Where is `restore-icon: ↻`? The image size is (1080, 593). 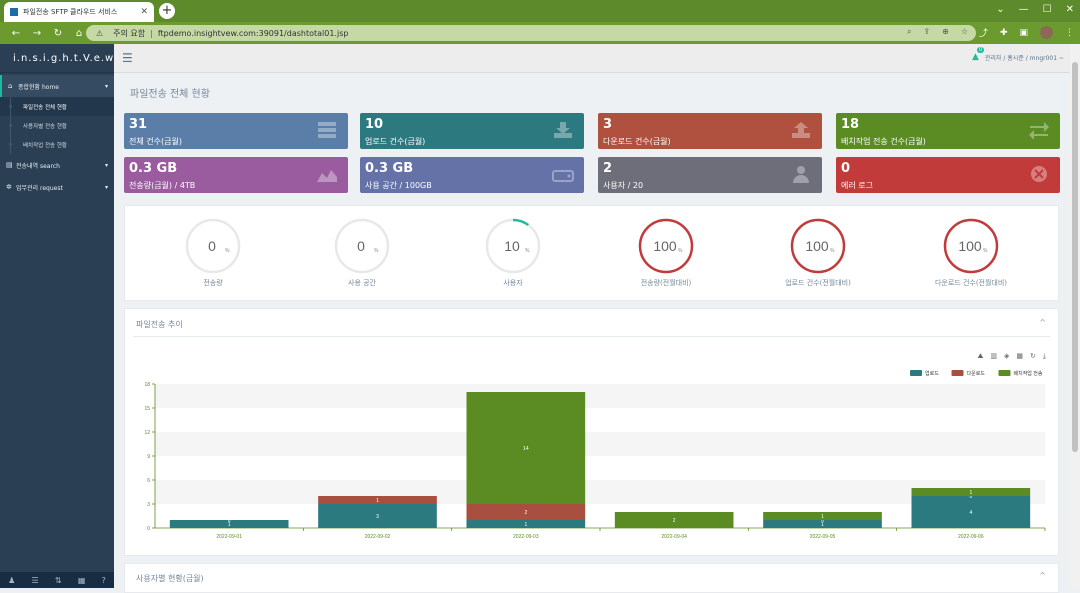
restore-icon: ↻ is located at coordinates (1033, 356).